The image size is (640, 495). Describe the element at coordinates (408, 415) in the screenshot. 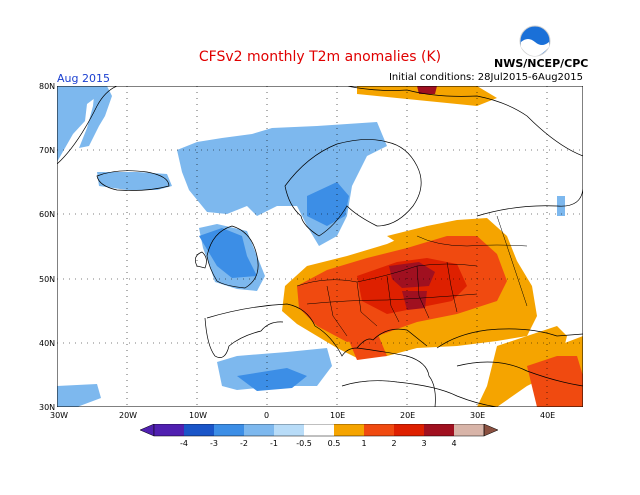

I see `lon-label-20e: 20E` at that location.